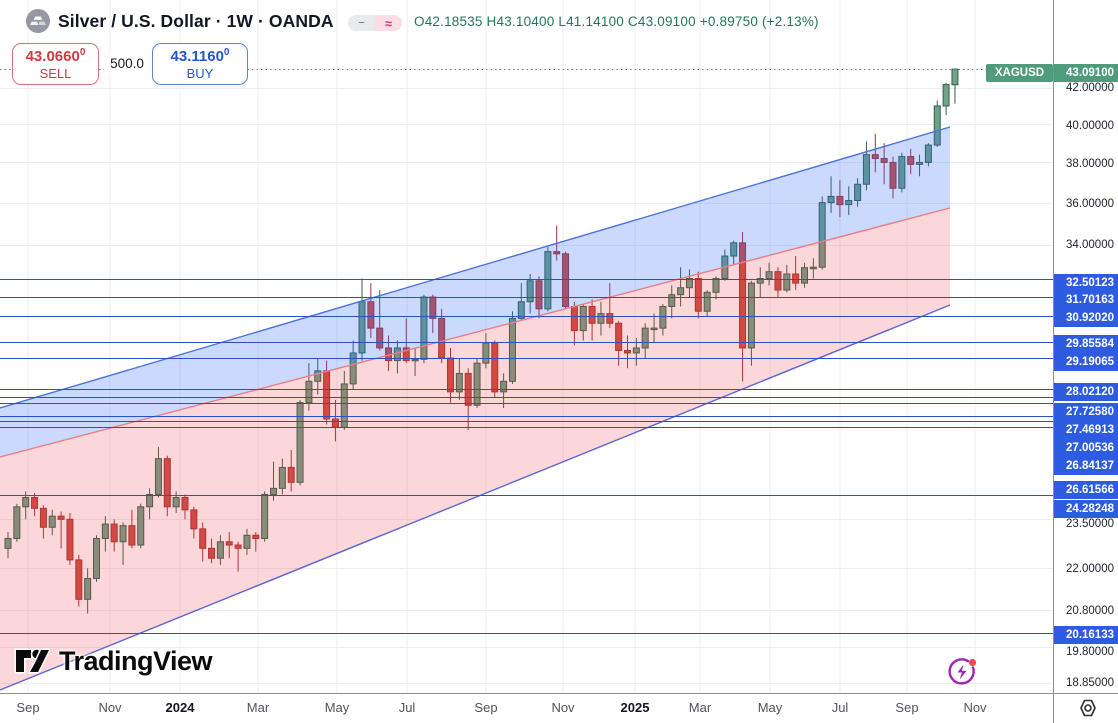 This screenshot has height=723, width=1118. Describe the element at coordinates (1019, 73) in the screenshot. I see `series-label-badge: XAGUSD` at that location.